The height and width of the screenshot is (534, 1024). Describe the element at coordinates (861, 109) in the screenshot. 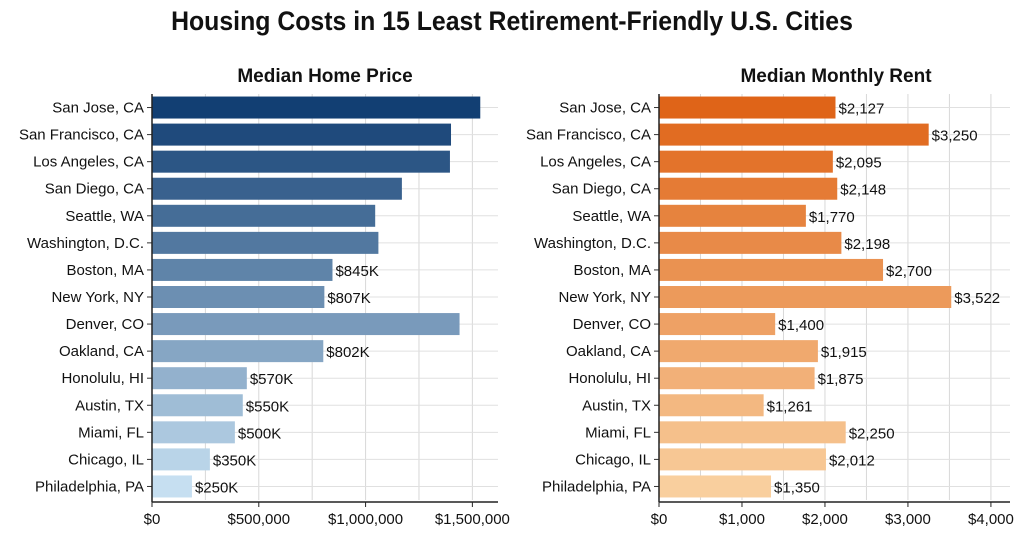

I see `data-label: $2,127` at that location.